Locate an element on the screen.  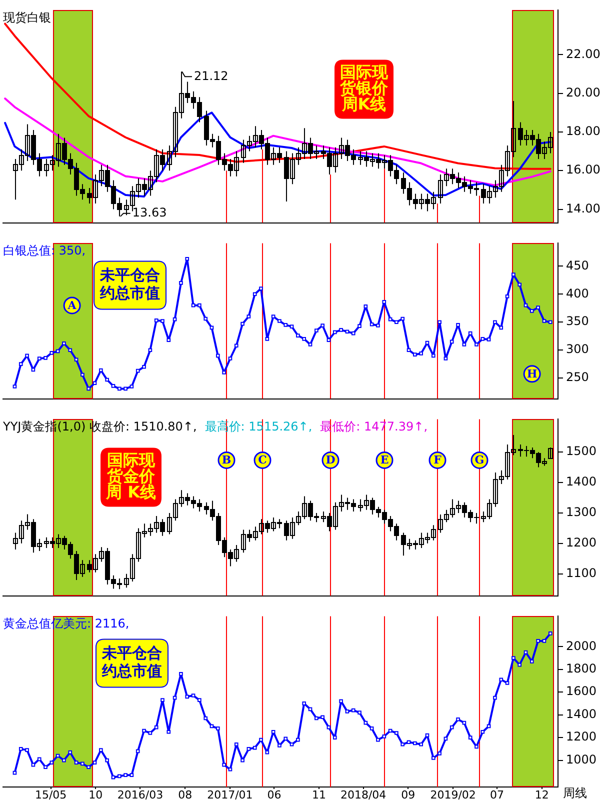
y-tick-label: 1100 is located at coordinates (581, 573).